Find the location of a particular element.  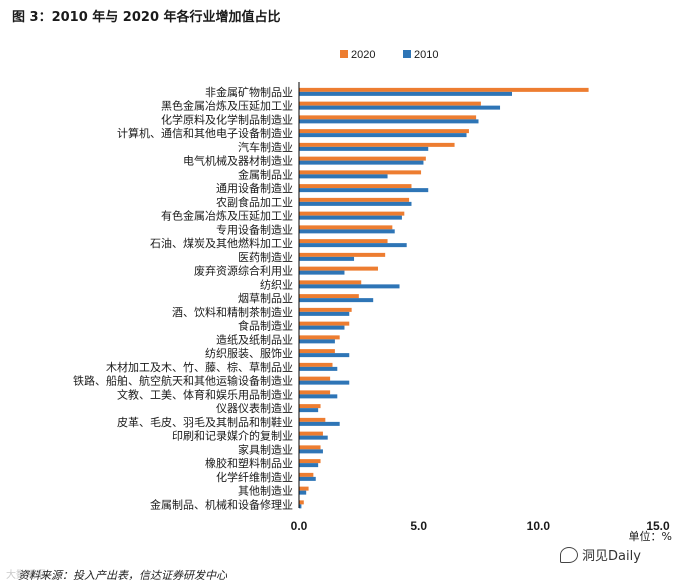

legend-swatch-2020 is located at coordinates (344, 54).